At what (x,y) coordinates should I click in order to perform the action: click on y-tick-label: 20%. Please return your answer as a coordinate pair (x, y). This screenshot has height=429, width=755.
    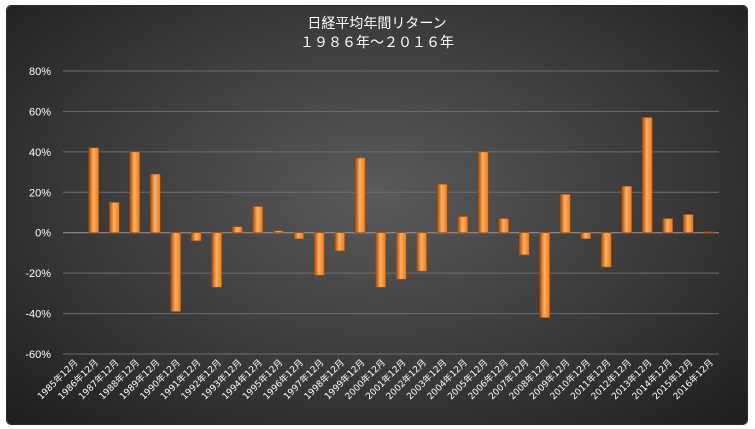
    Looking at the image, I should click on (40, 193).